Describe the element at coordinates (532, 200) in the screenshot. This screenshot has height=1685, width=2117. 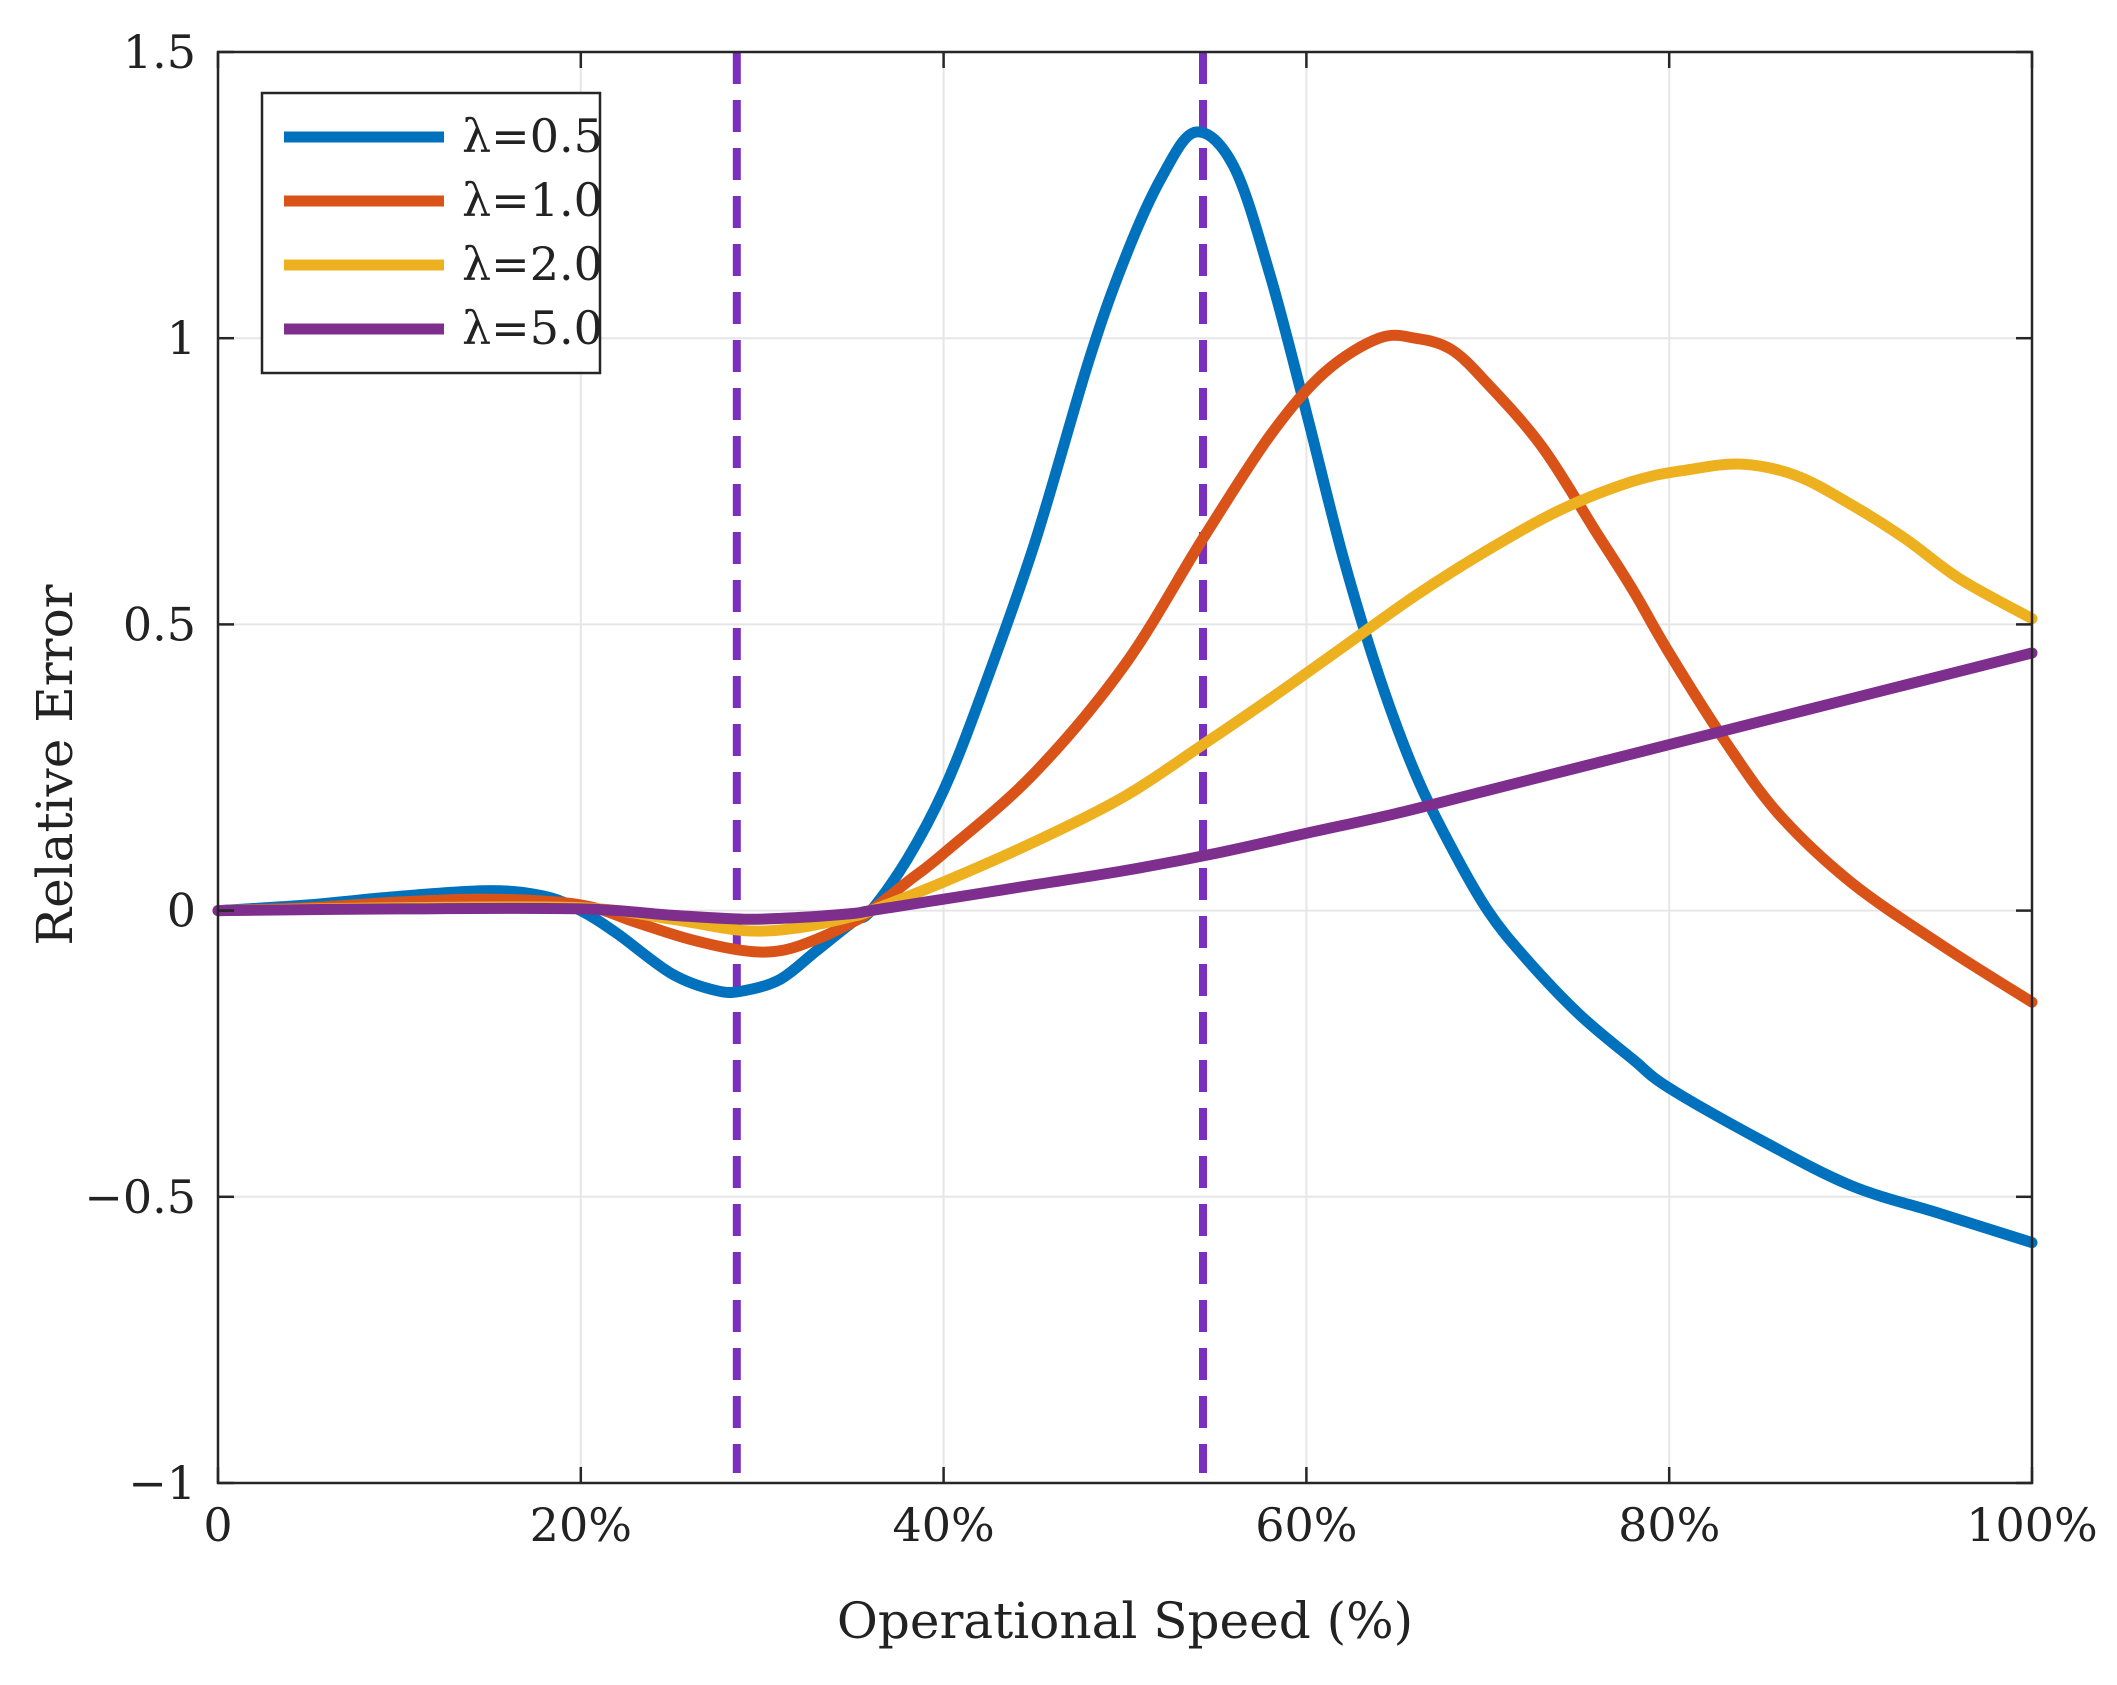
I see `legend-label-1: λ=1.0` at that location.